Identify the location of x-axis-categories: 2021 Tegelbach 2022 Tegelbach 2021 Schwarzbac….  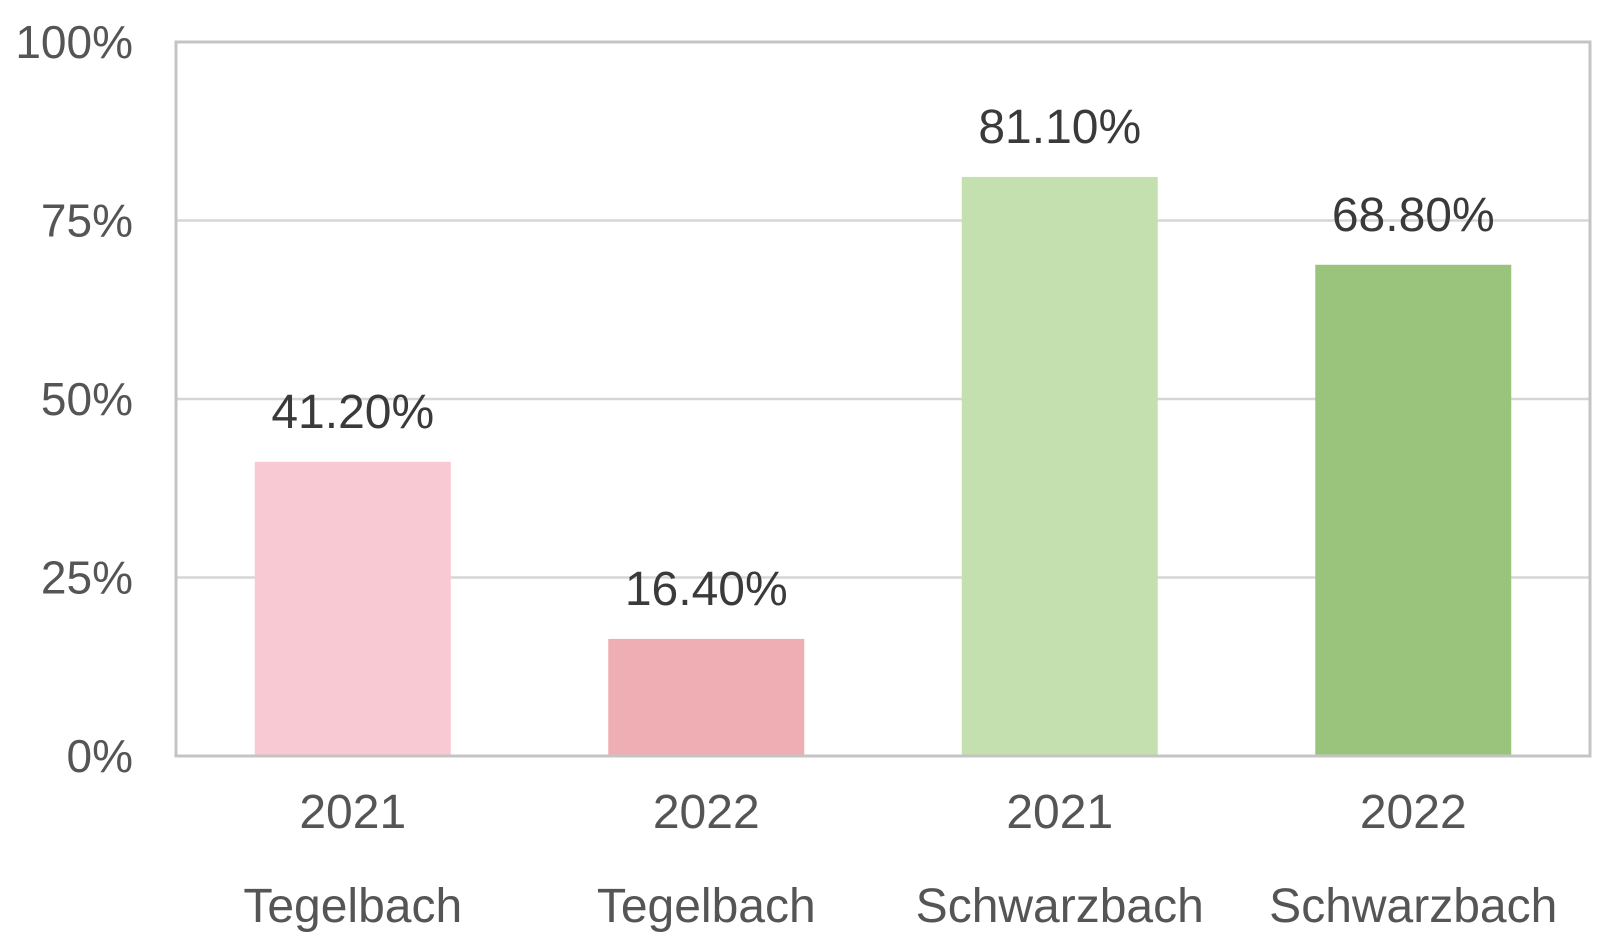
(900, 859).